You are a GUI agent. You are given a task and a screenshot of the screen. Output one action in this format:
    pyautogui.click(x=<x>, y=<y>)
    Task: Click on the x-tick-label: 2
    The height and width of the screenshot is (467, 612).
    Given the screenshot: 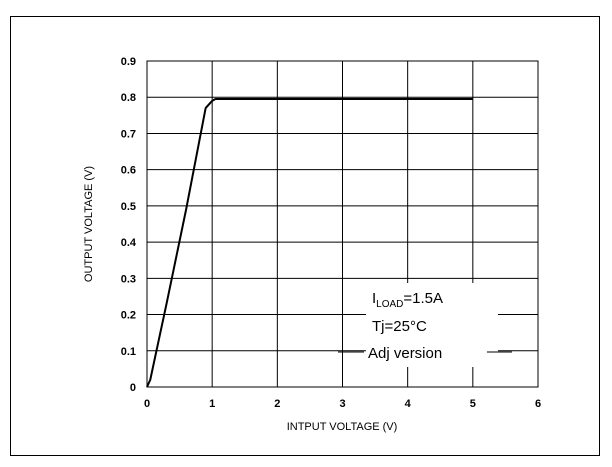 What is the action you would take?
    pyautogui.click(x=277, y=404)
    